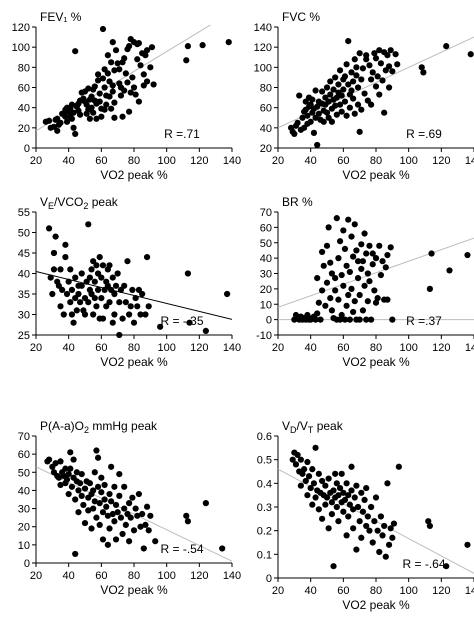  I want to click on x-axis-label: VO2 peak %, so click(376, 605).